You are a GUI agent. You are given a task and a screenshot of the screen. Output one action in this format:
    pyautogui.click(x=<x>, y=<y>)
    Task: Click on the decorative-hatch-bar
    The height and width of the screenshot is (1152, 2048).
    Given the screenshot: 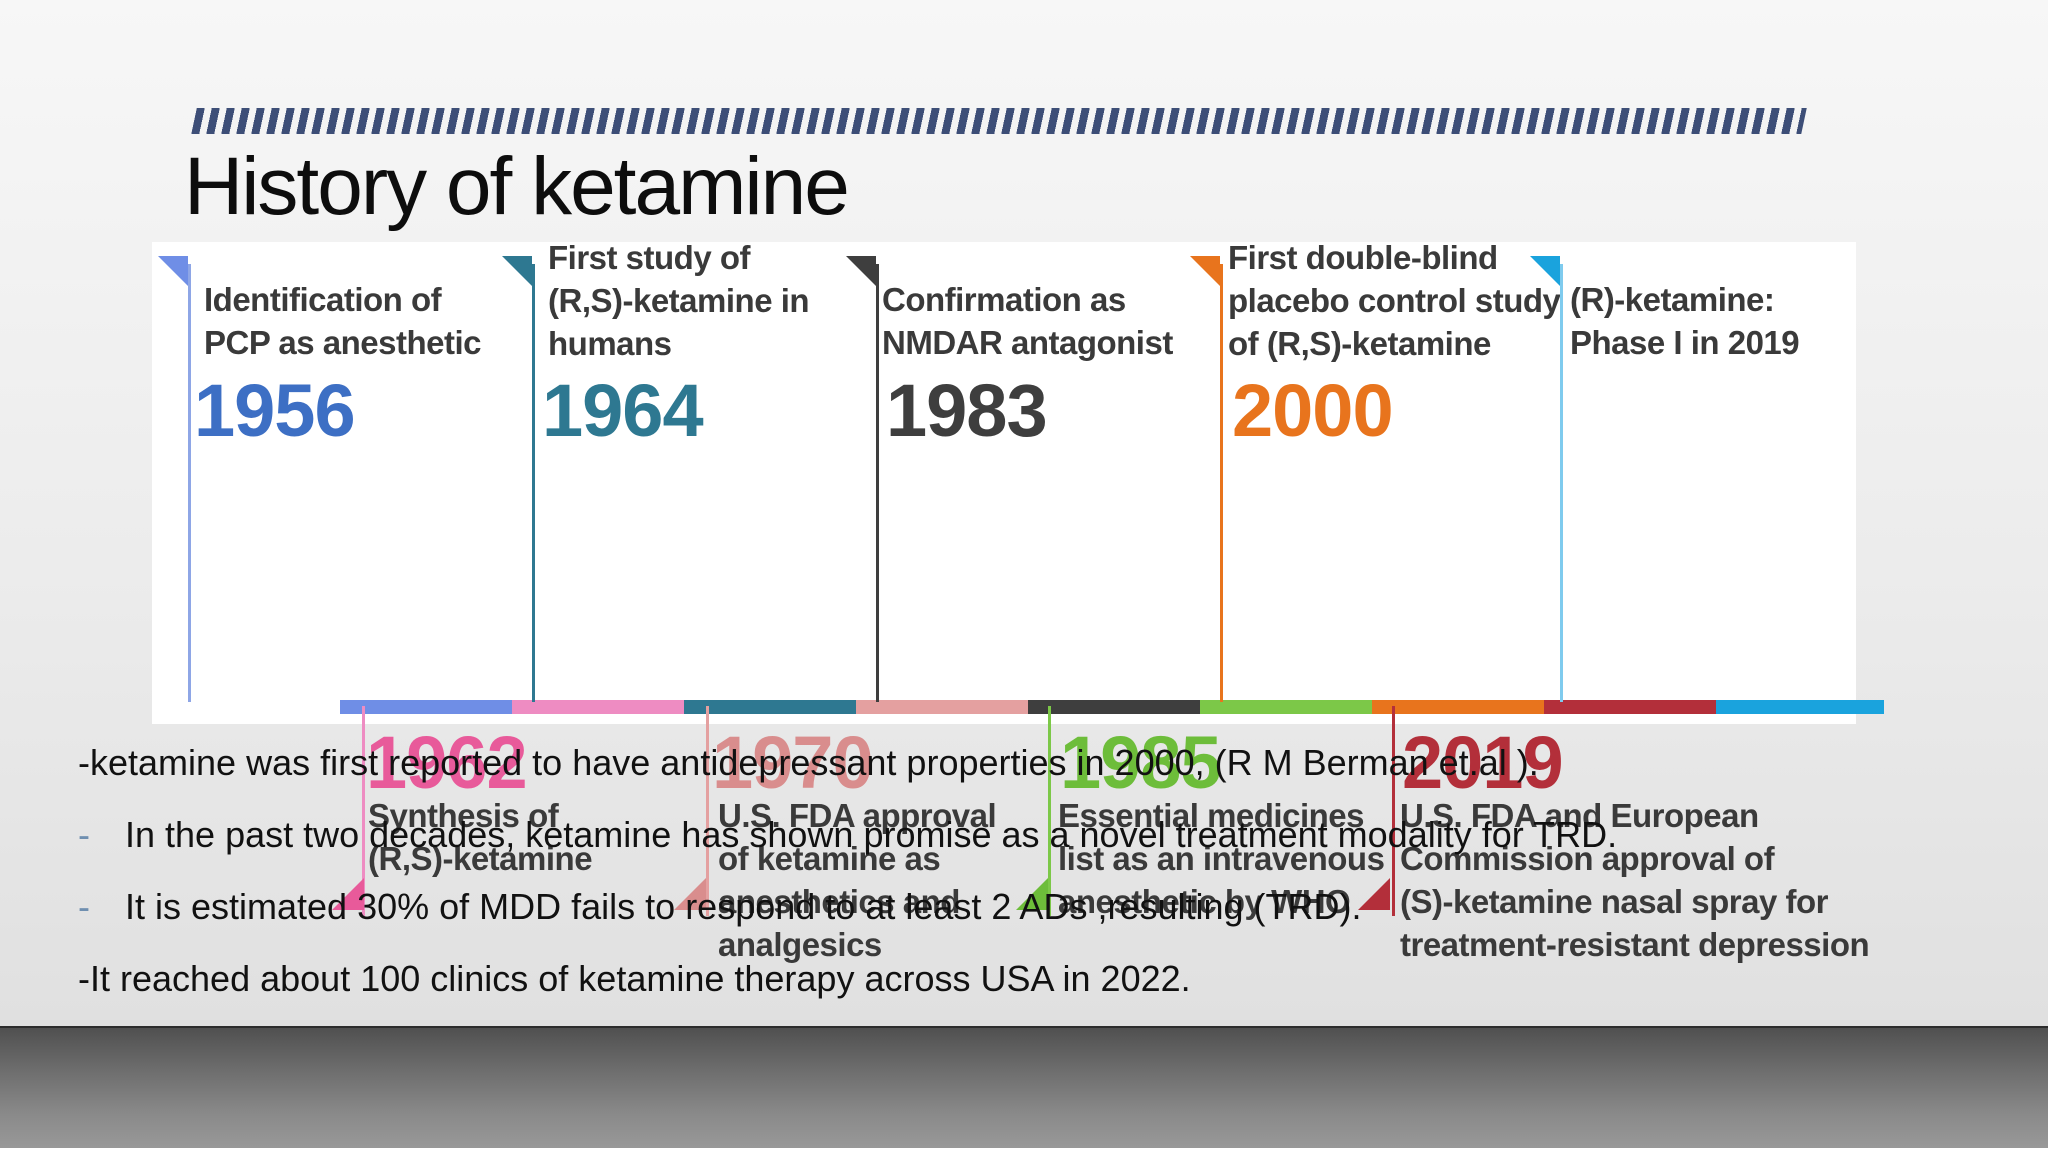 What is the action you would take?
    pyautogui.click(x=999, y=121)
    